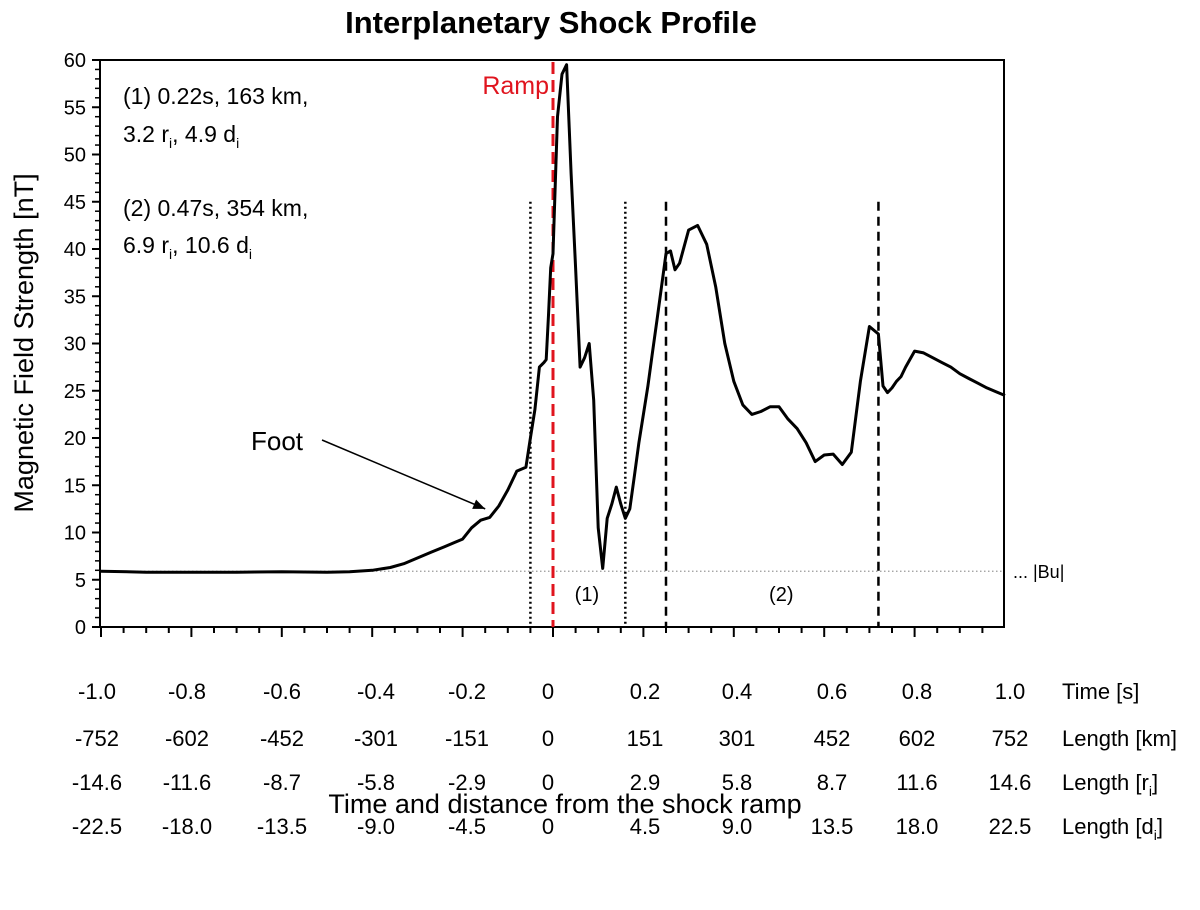 The image size is (1200, 910). Describe the element at coordinates (187, 782) in the screenshot. I see `x-table-cell: -11.6` at that location.